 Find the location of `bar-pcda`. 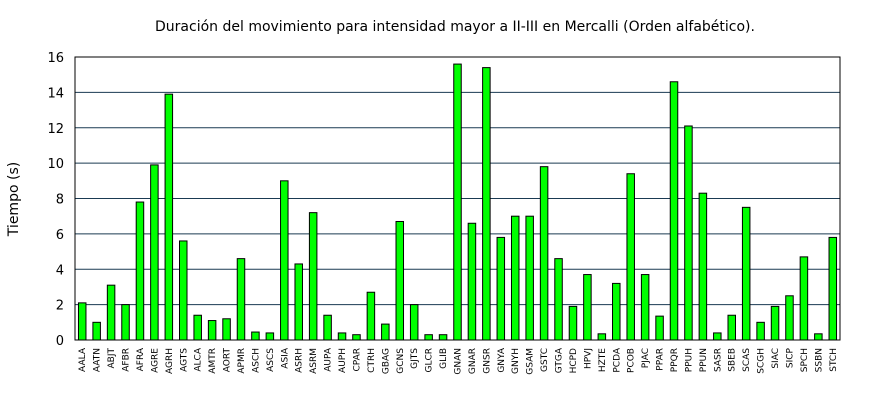

bar-pcda is located at coordinates (616, 311).